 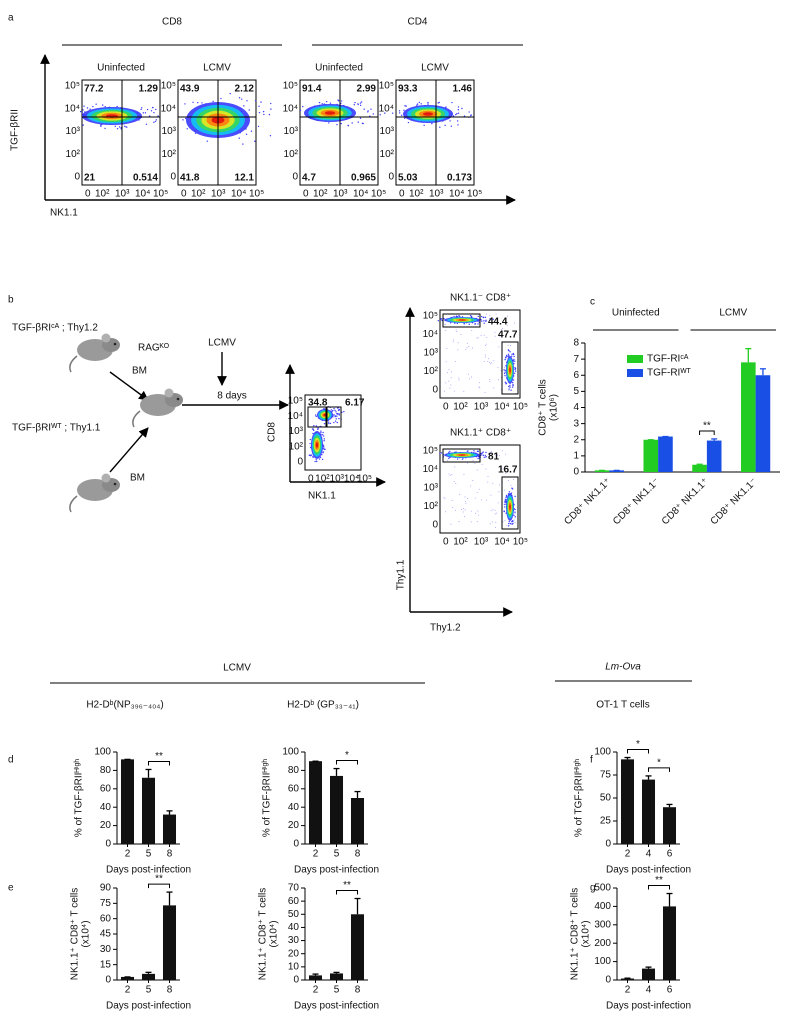 I want to click on flow-y-tick-label: 10⁴, so click(x=386, y=108).